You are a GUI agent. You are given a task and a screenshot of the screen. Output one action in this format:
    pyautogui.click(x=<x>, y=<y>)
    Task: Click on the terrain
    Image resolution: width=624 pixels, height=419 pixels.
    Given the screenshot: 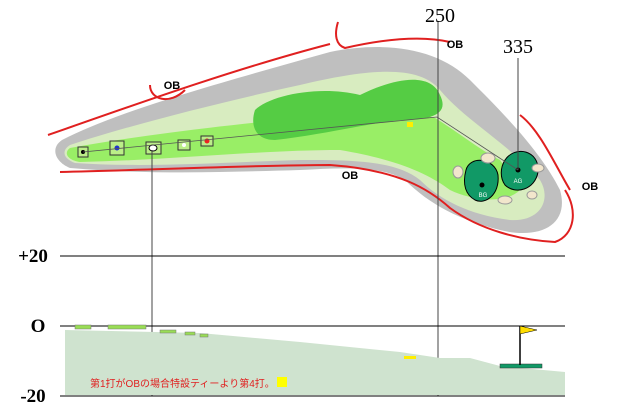 What is the action you would take?
    pyautogui.click(x=315, y=362)
    